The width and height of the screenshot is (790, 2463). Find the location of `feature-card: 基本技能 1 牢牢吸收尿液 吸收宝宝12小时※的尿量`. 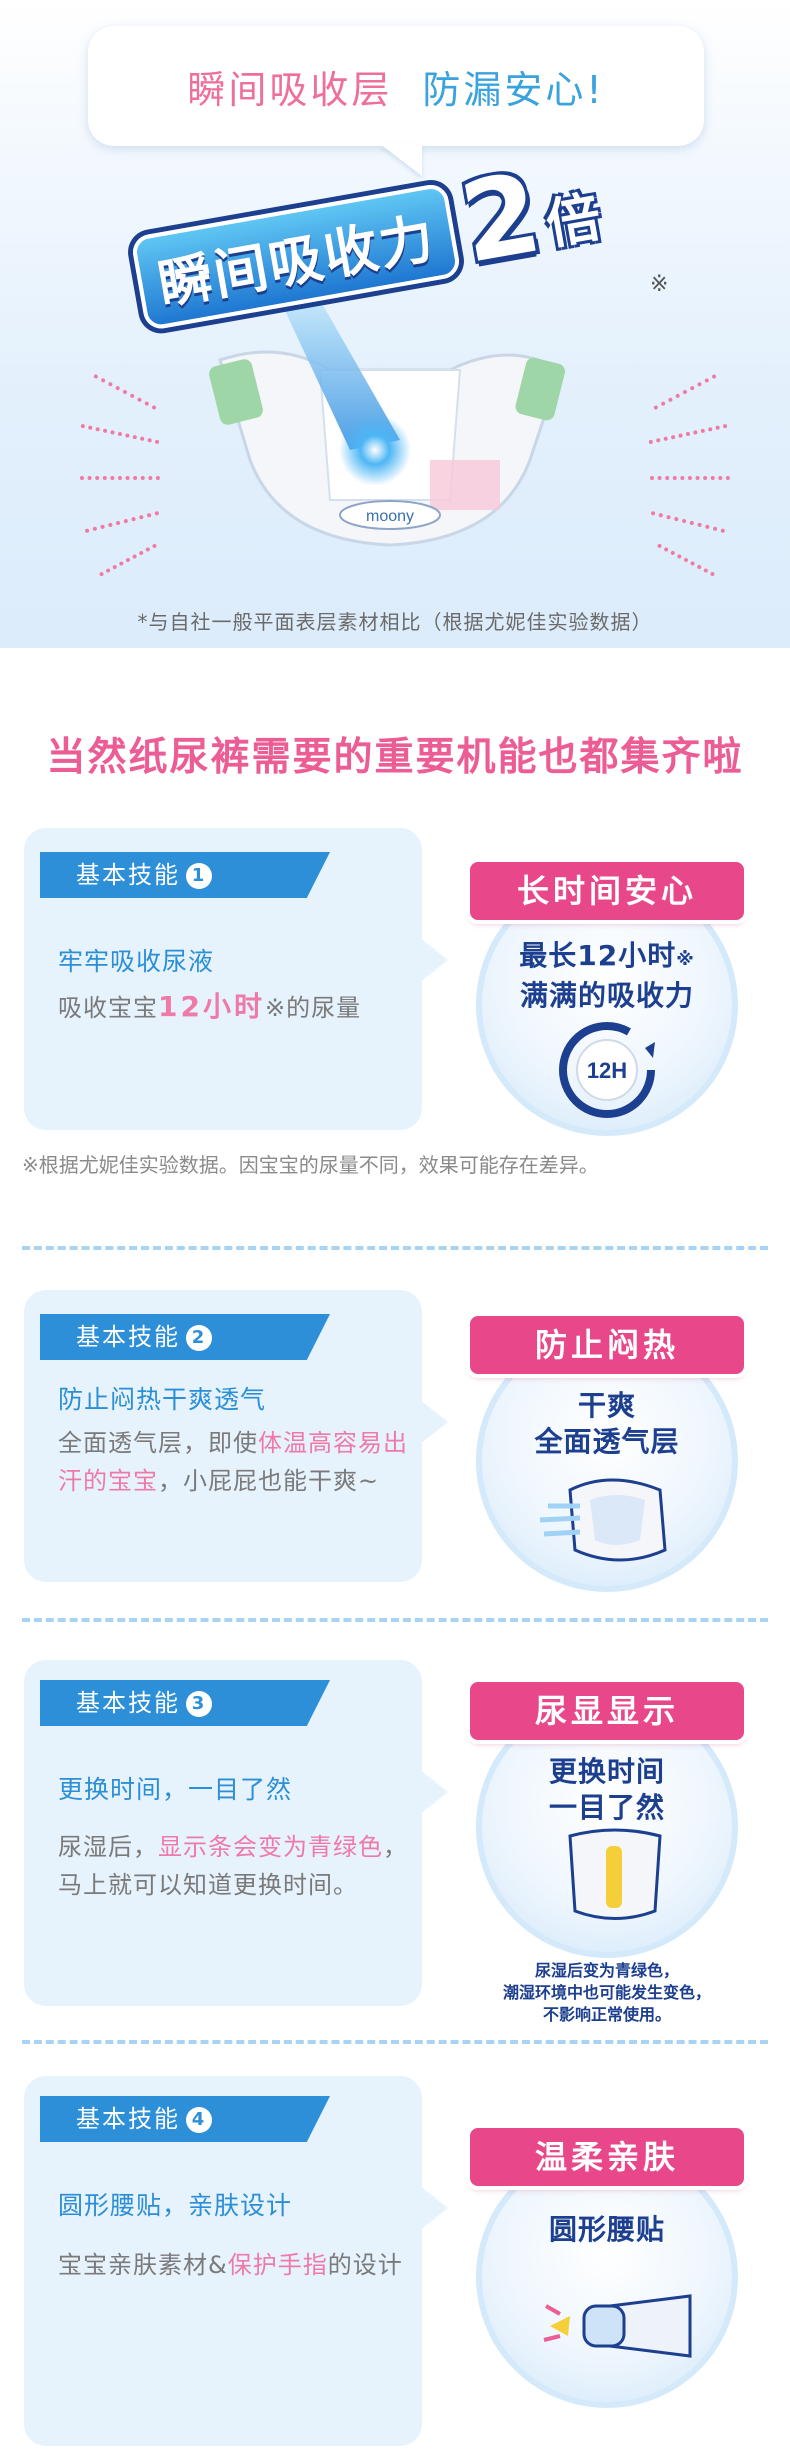

feature-card: 基本技能 1 牢牢吸收尿液 吸收宝宝12小时※的尿量 is located at coordinates (236, 979).